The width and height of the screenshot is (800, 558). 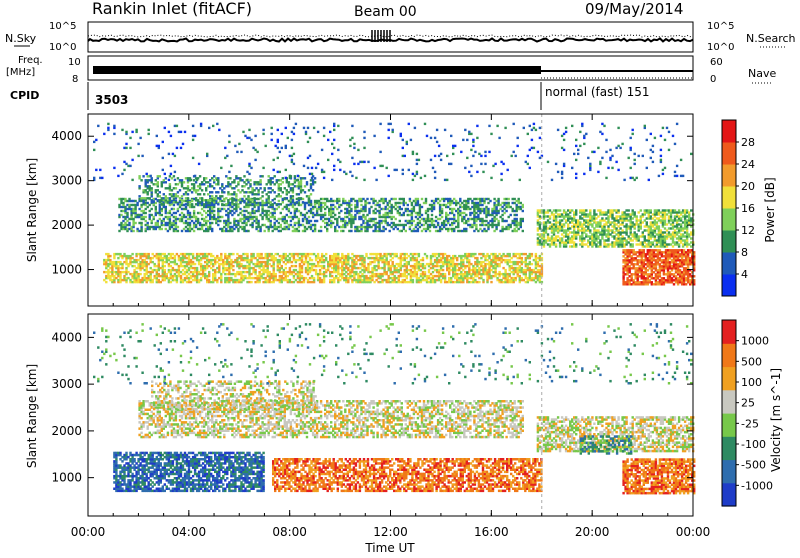 What do you see at coordinates (771, 38) in the screenshot?
I see `nsearch-label: N.Search` at bounding box center [771, 38].